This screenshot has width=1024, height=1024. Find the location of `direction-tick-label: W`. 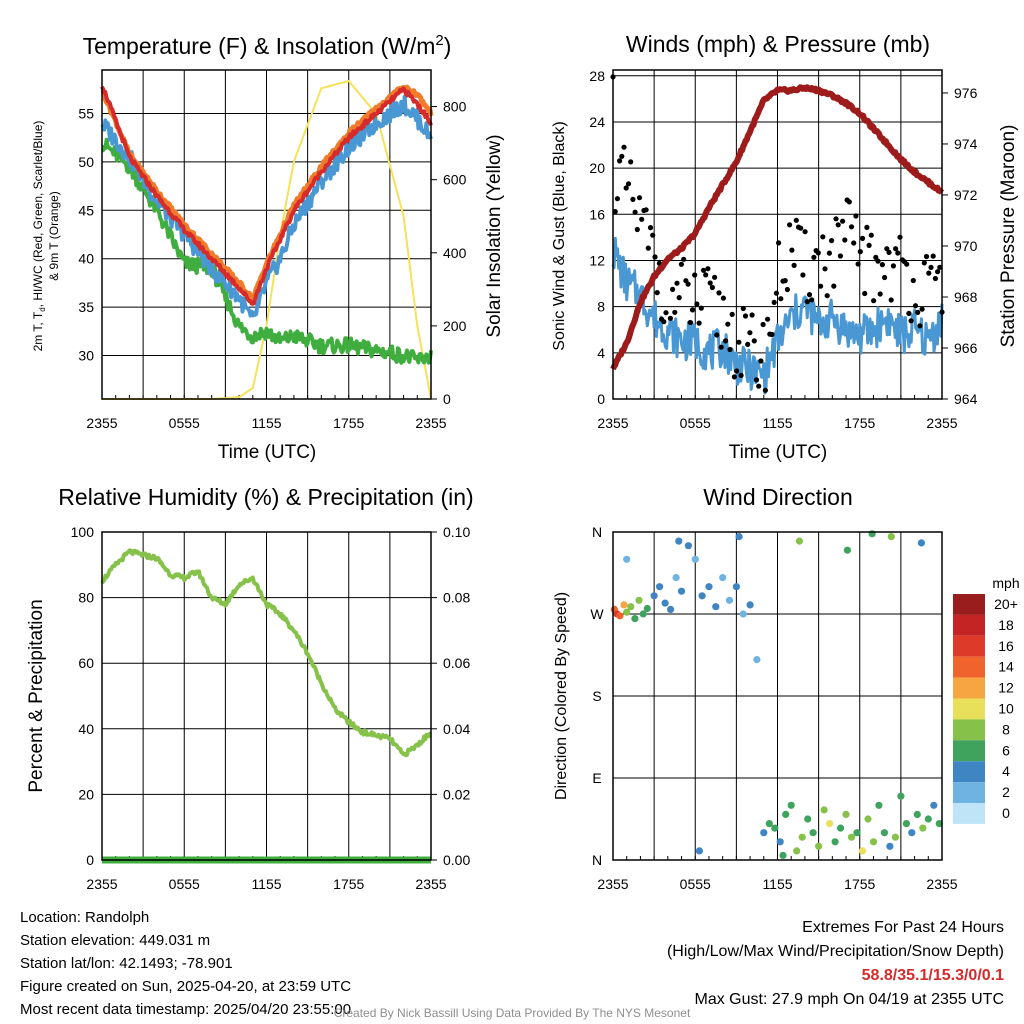

direction-tick-label: W is located at coordinates (597, 614).